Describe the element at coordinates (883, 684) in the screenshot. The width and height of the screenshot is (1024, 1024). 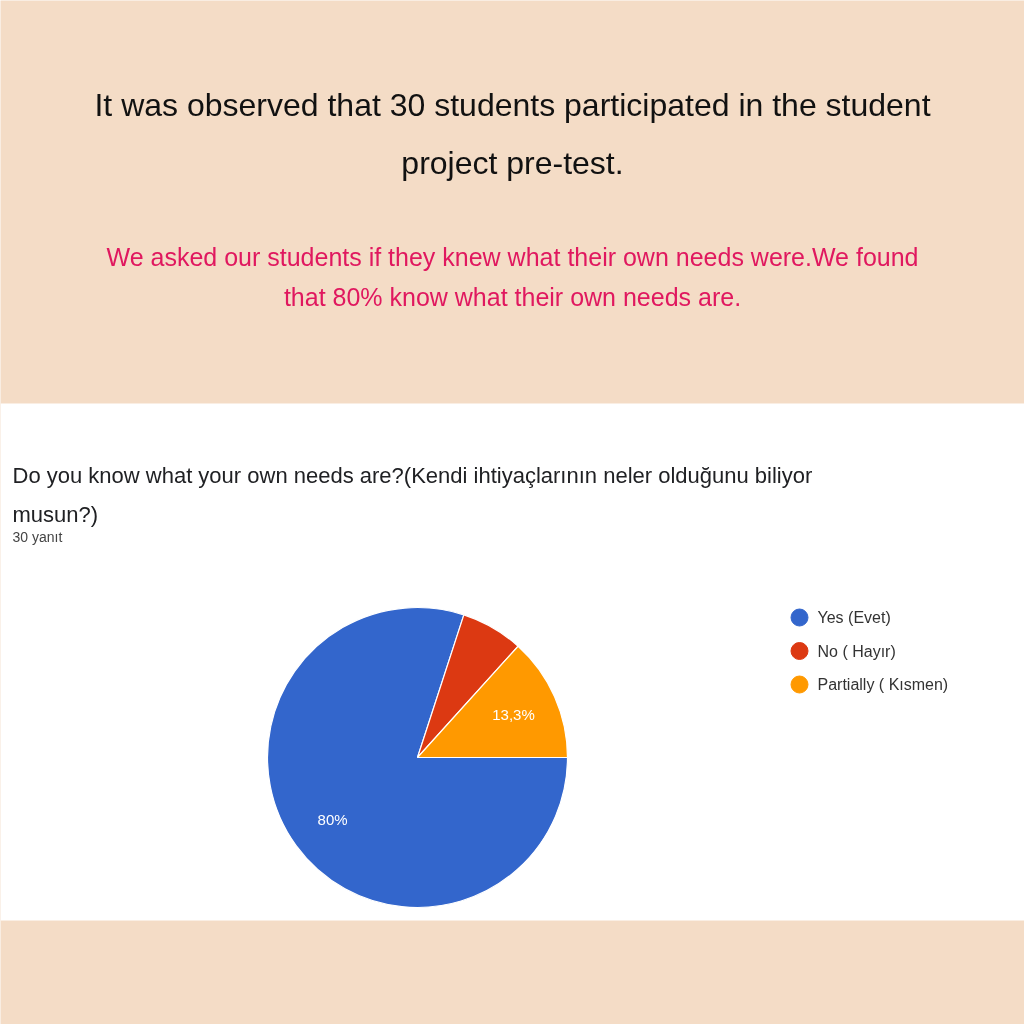
I see `legend-label: Partially ( Kısmen)` at that location.